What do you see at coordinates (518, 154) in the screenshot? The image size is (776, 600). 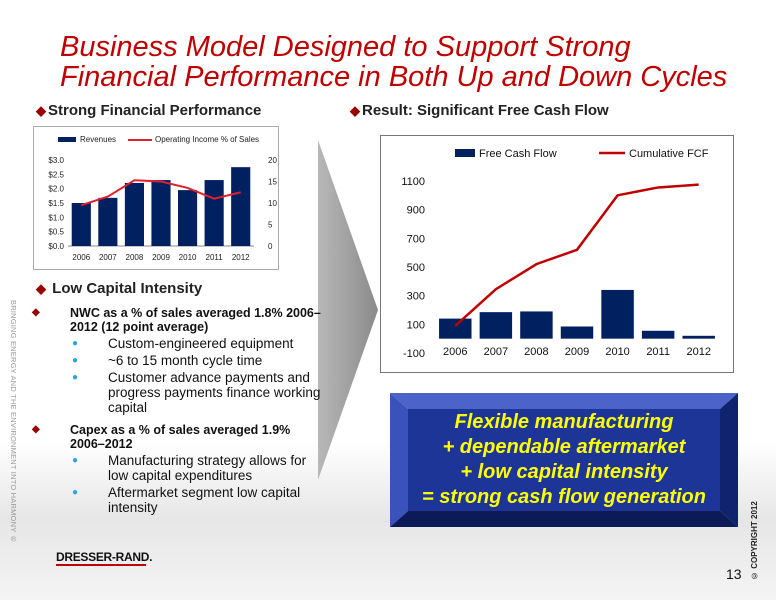 I see `legend-label-fcf: Free Cash Flow` at bounding box center [518, 154].